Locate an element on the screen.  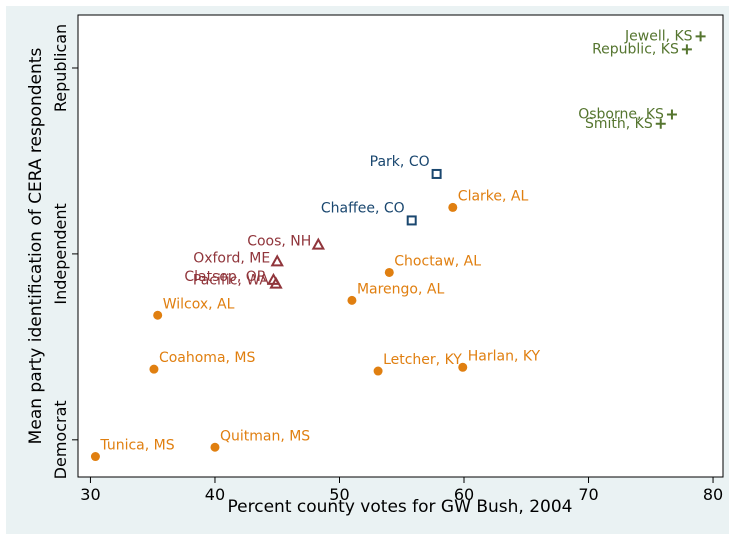
y-tick-label: Democrat is located at coordinates (60, 439).